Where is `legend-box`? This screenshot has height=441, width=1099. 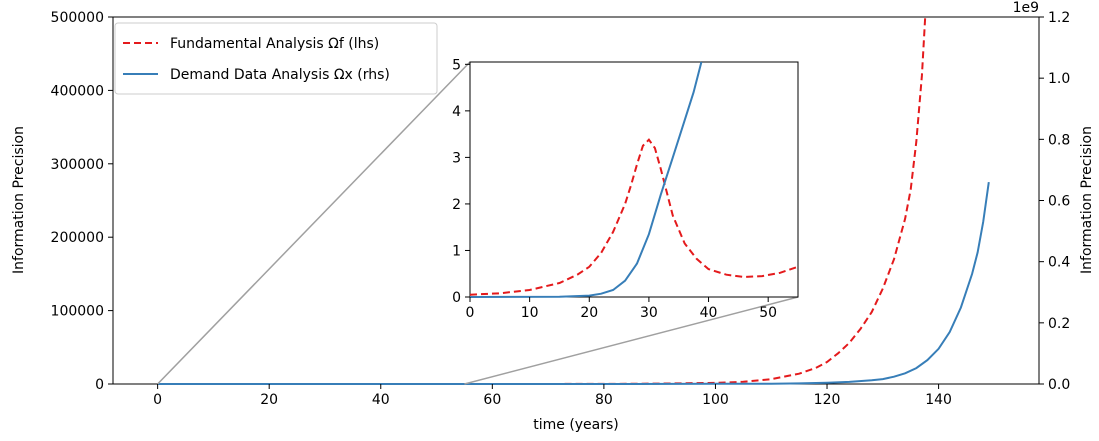 legend-box is located at coordinates (276, 58).